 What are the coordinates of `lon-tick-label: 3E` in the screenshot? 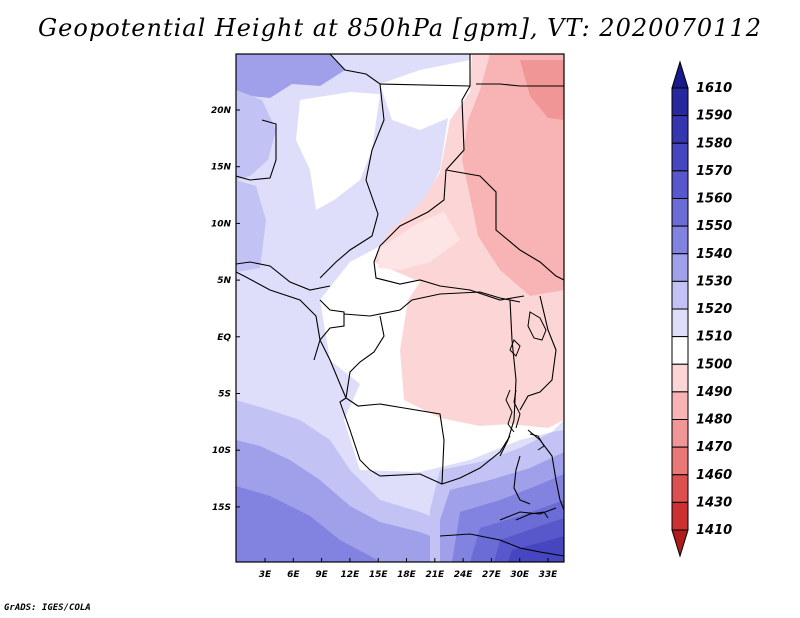 It's located at (265, 575).